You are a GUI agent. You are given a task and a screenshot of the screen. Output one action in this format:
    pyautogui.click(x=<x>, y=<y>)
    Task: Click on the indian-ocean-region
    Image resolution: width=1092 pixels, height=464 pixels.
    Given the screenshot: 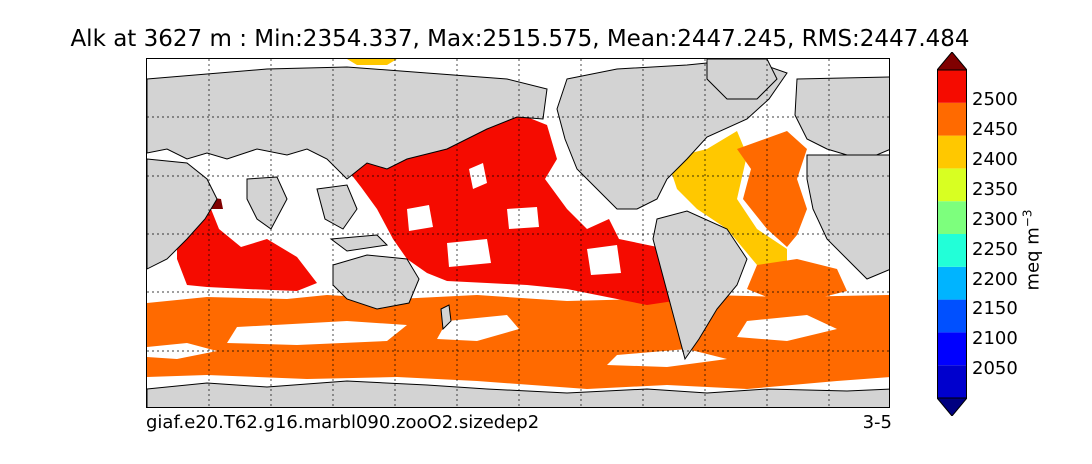 What is the action you would take?
    pyautogui.click(x=247, y=245)
    